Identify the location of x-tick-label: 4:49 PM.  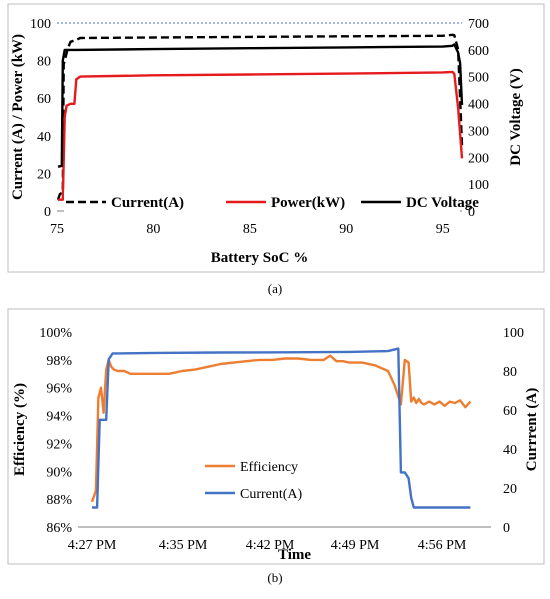
(355, 545).